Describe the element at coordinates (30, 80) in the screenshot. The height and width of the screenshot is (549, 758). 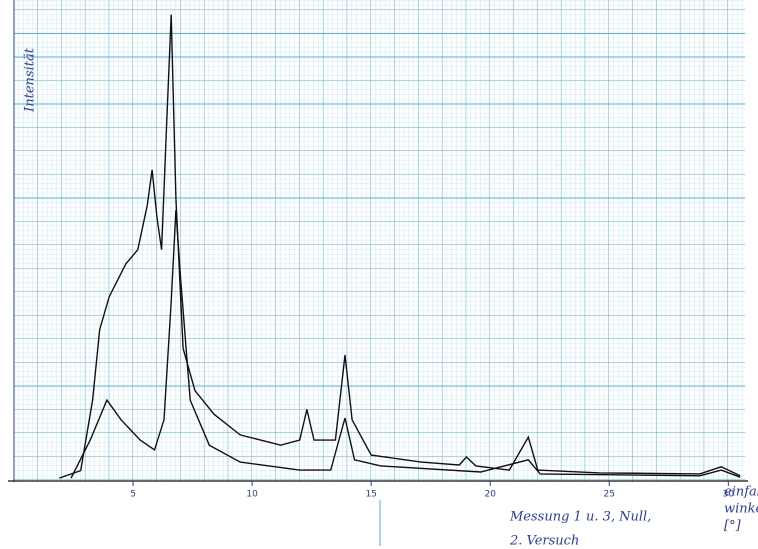
I see `y-axis-label: Intensität` at that location.